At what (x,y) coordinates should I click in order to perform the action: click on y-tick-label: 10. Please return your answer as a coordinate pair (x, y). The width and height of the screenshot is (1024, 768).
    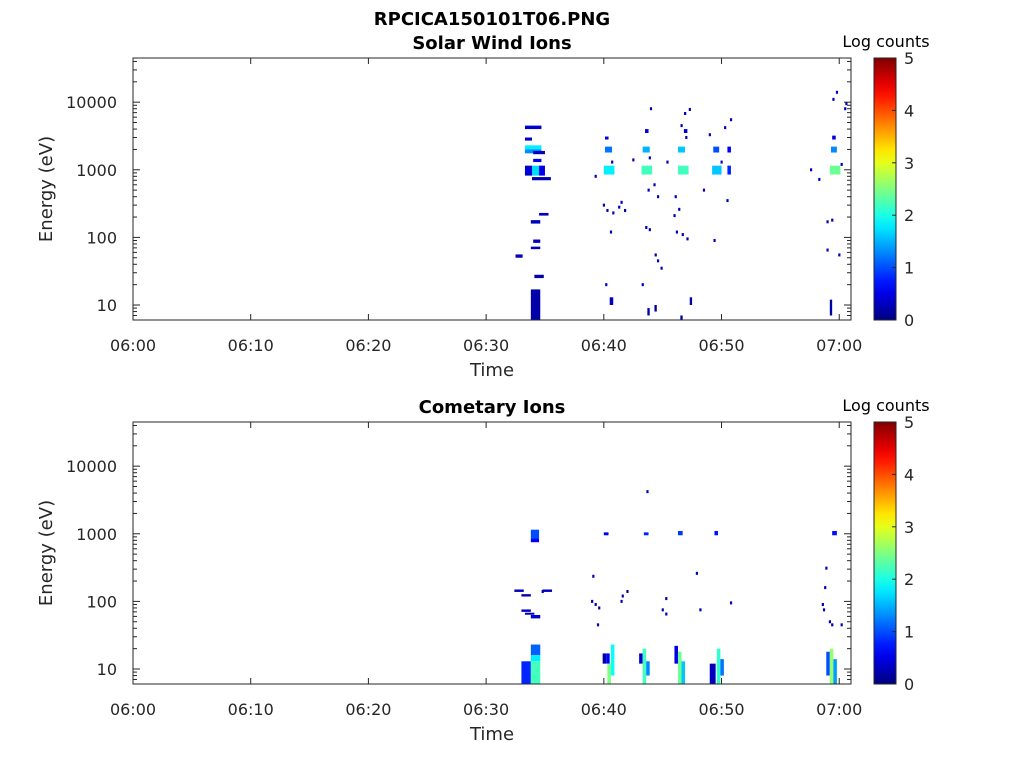
    Looking at the image, I should click on (107, 669).